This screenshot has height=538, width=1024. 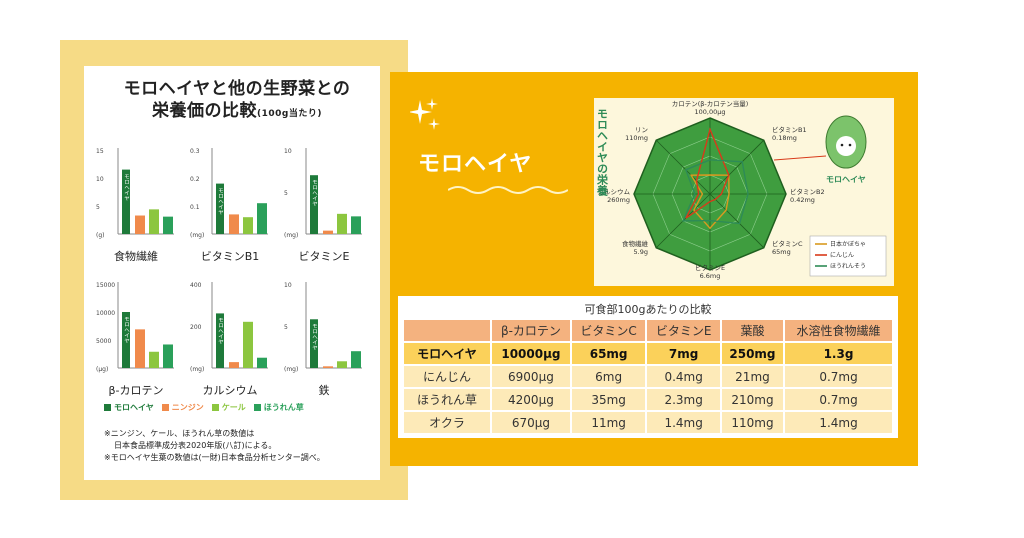 What do you see at coordinates (229, 327) in the screenshot?
I see `bar-chart: 400 200 (mg) モロヘイヤ` at bounding box center [229, 327].